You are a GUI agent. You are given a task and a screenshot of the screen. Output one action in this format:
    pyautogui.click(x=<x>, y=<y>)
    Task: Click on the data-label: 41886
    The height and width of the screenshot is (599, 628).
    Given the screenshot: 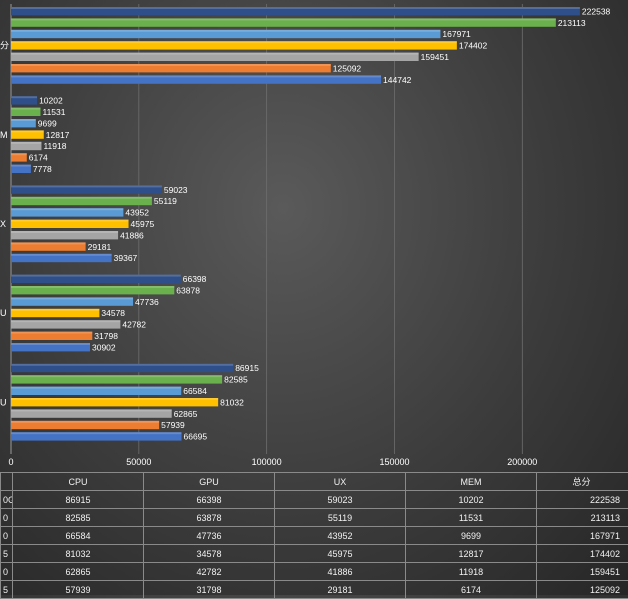 What is the action you would take?
    pyautogui.click(x=132, y=235)
    